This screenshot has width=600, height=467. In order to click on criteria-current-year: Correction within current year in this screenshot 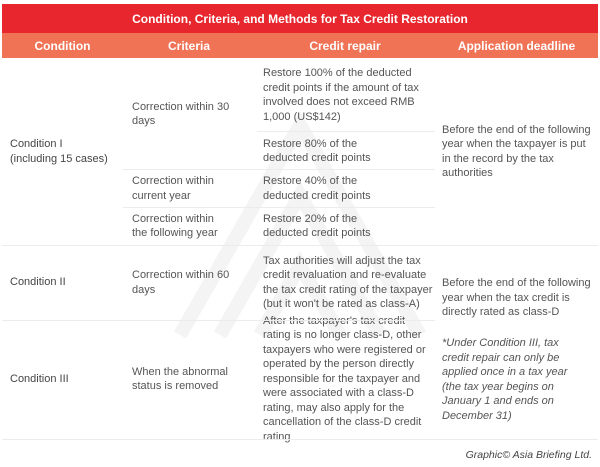, I will do `click(173, 188)`.